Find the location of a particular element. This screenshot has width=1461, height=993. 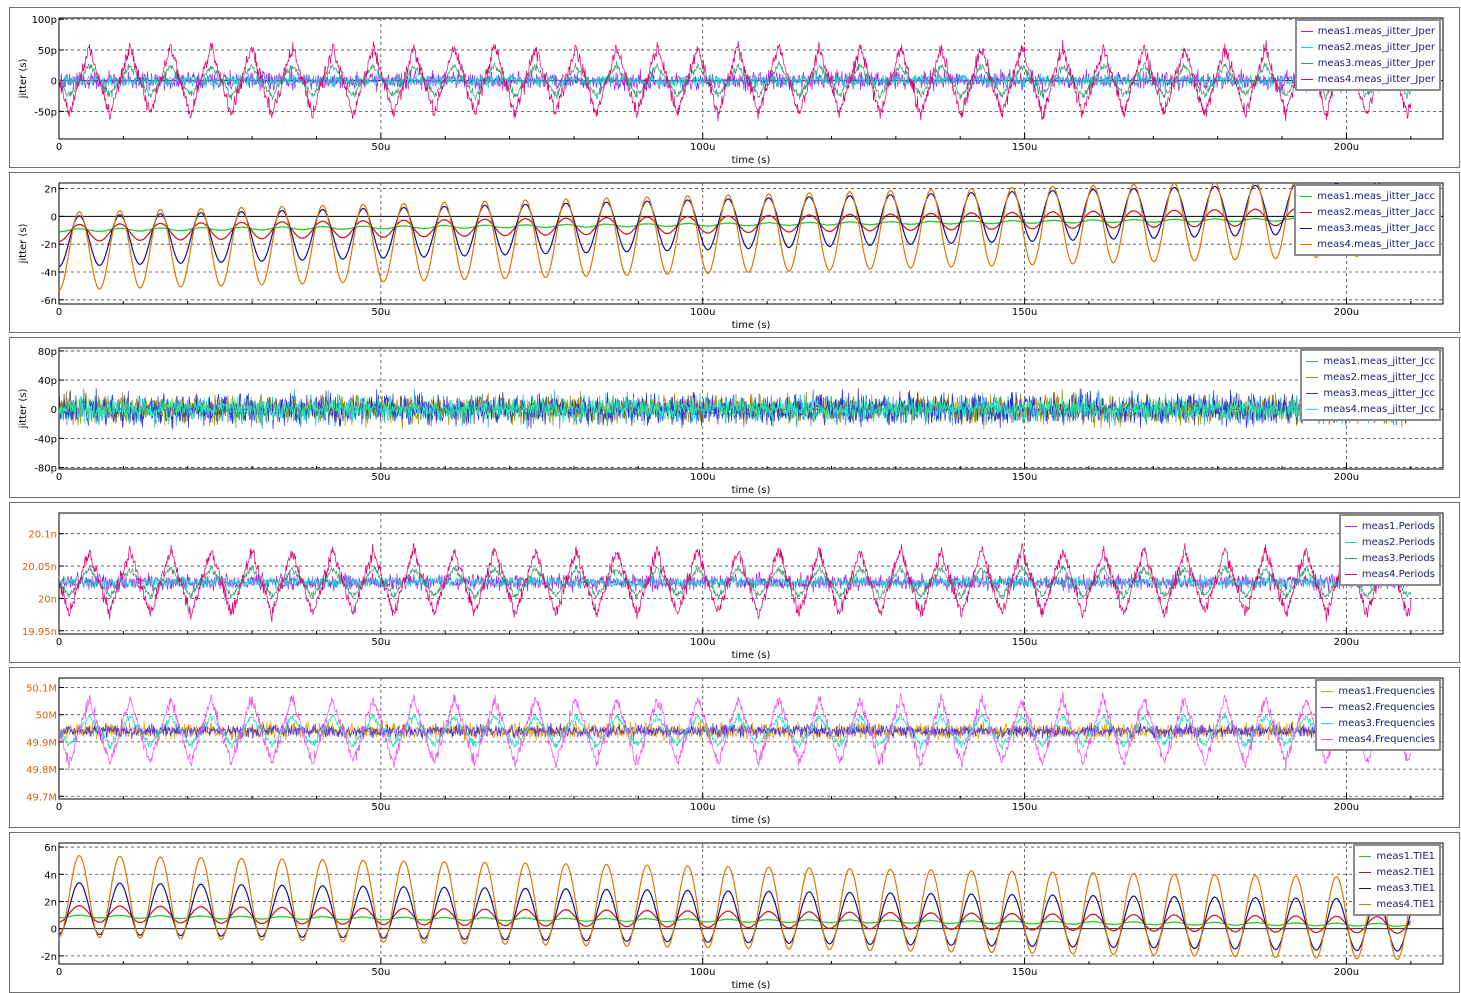

legend-entry: meas4.meas_jitter_Jacc is located at coordinates (1367, 244).